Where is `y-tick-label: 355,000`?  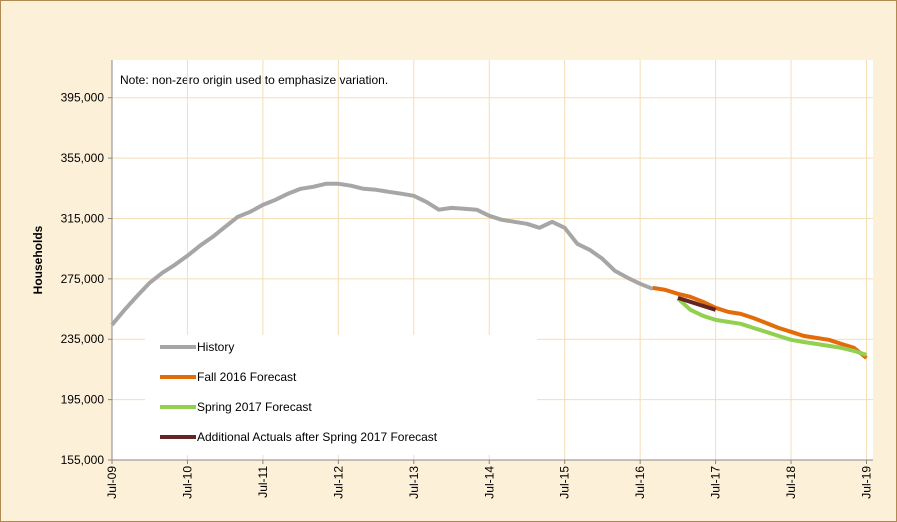
y-tick-label: 355,000 is located at coordinates (83, 158).